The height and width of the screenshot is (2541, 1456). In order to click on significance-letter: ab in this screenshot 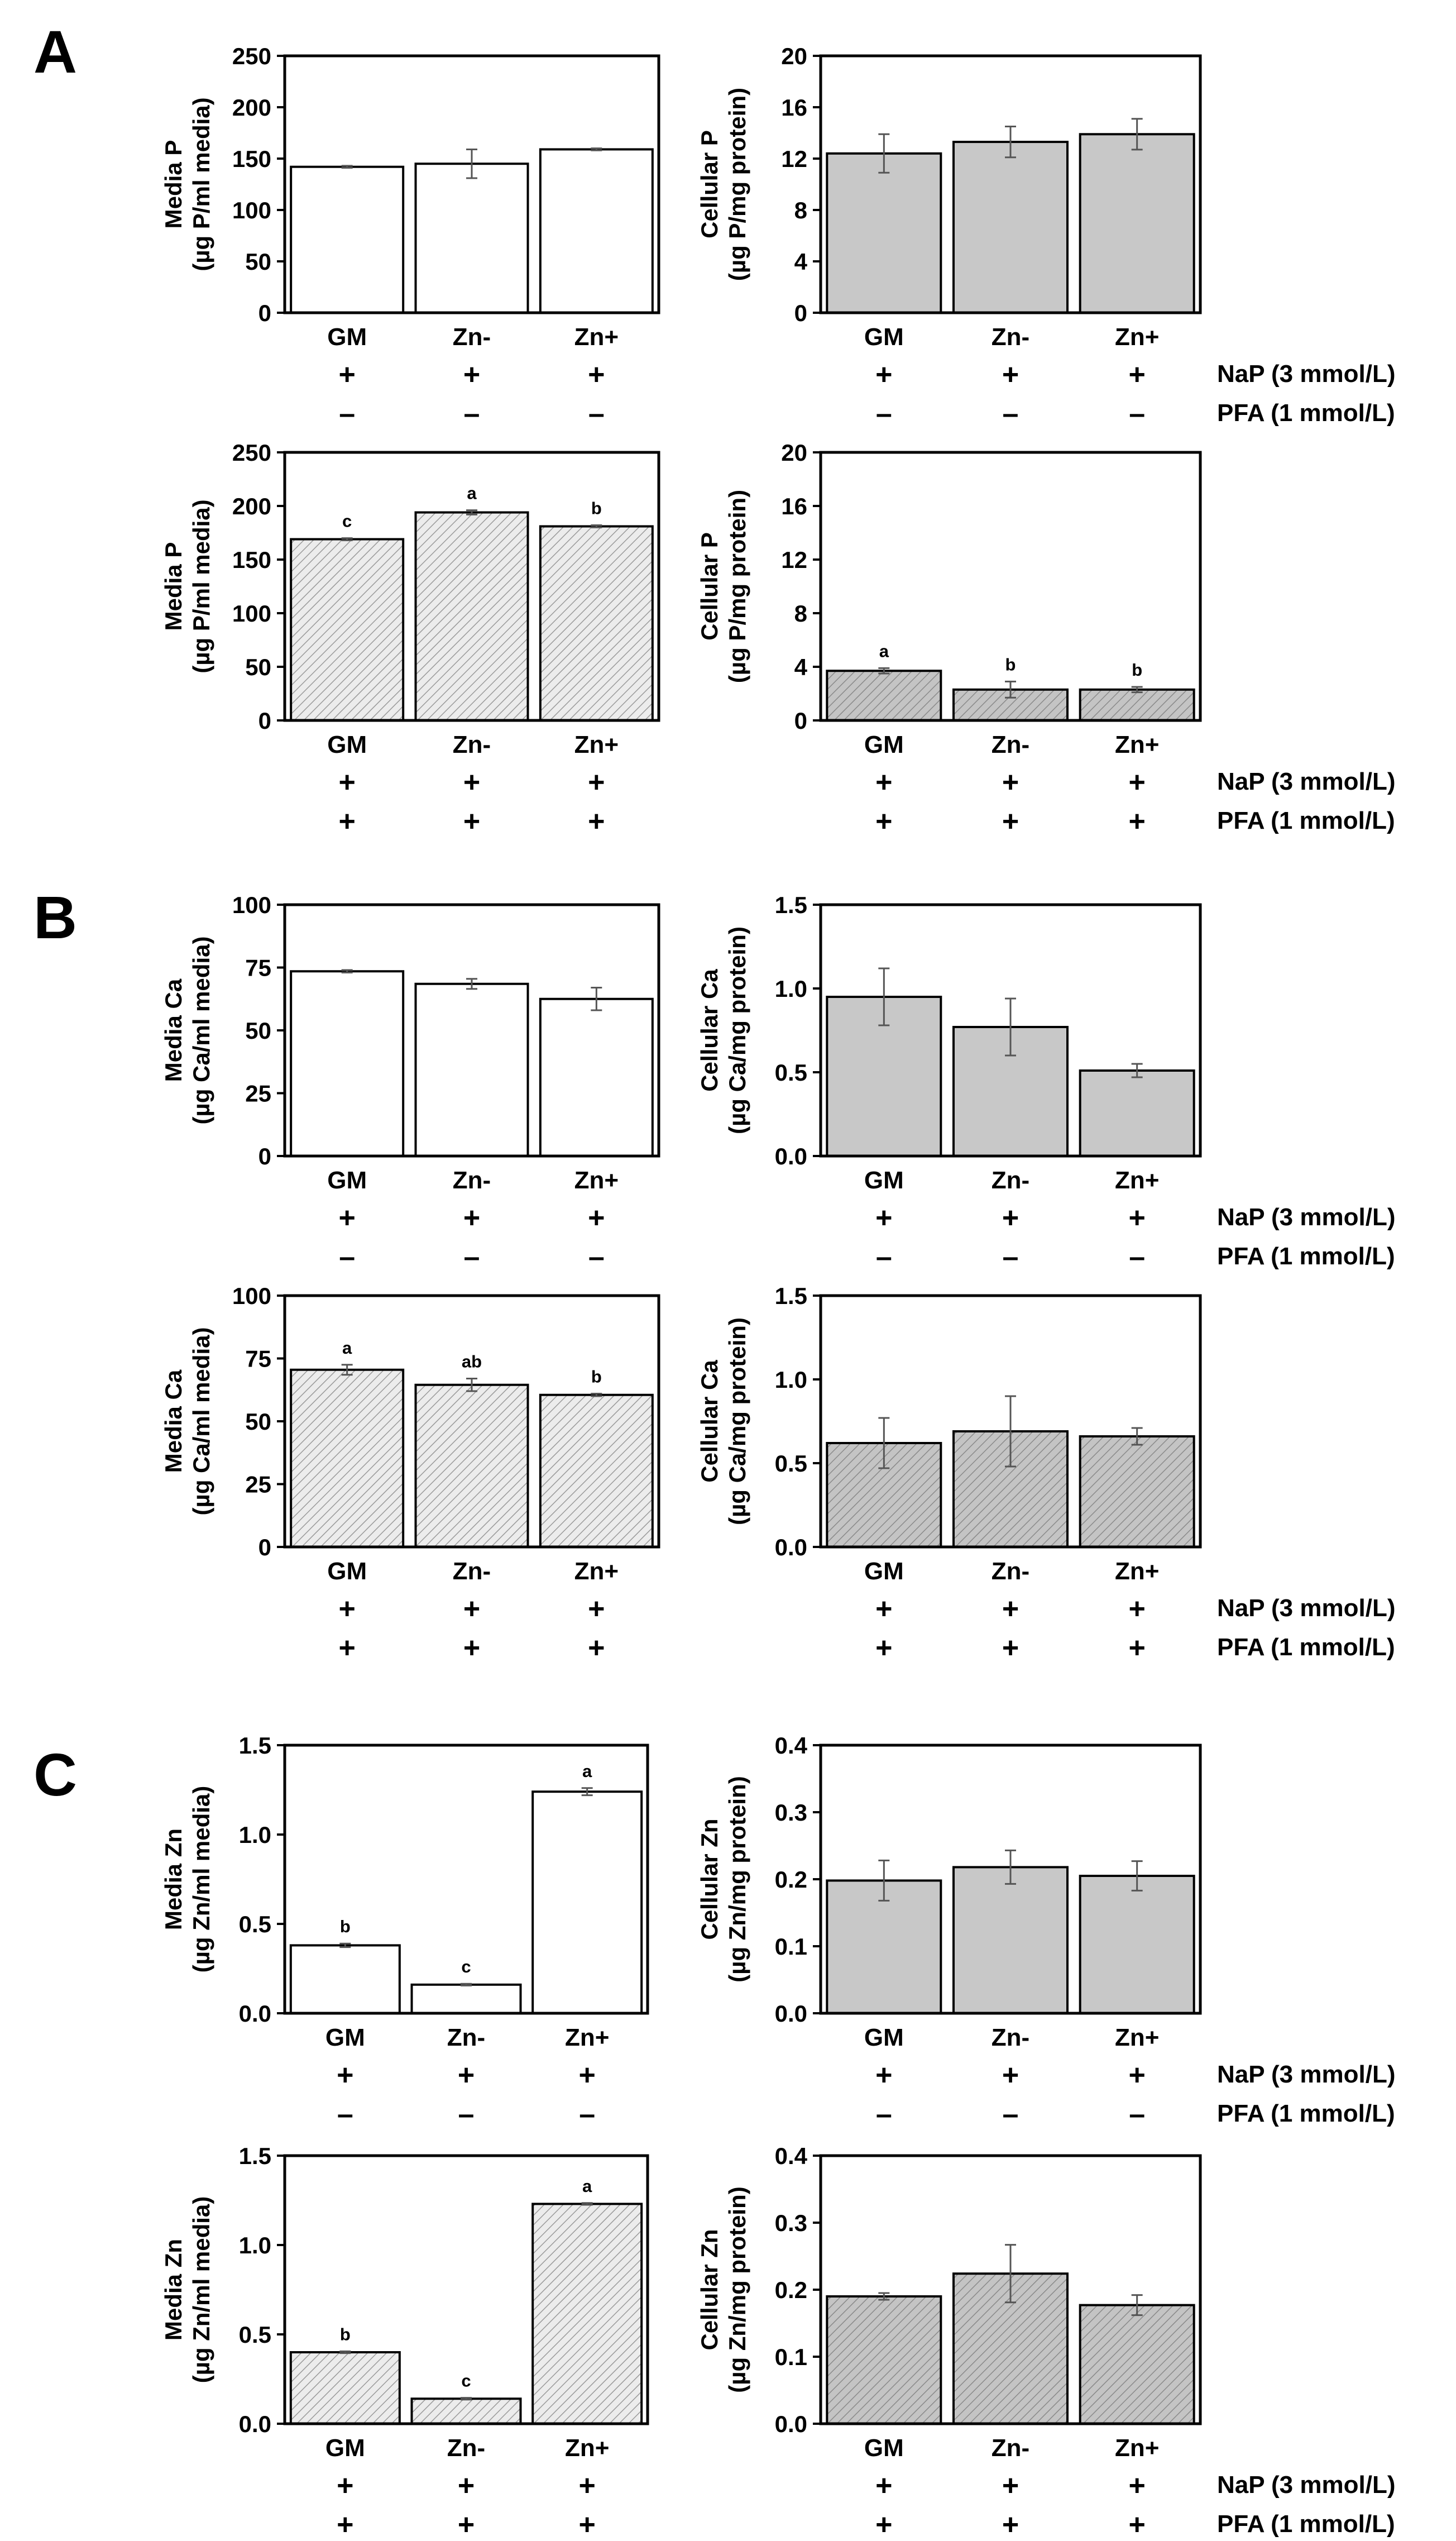, I will do `click(472, 1362)`.